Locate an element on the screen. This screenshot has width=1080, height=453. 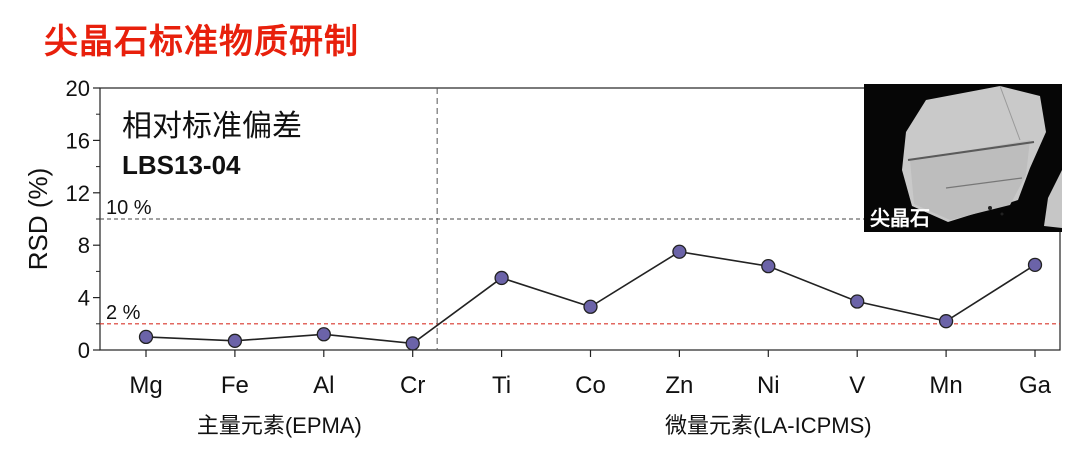
y-tick-label: 16 is located at coordinates (78, 140).